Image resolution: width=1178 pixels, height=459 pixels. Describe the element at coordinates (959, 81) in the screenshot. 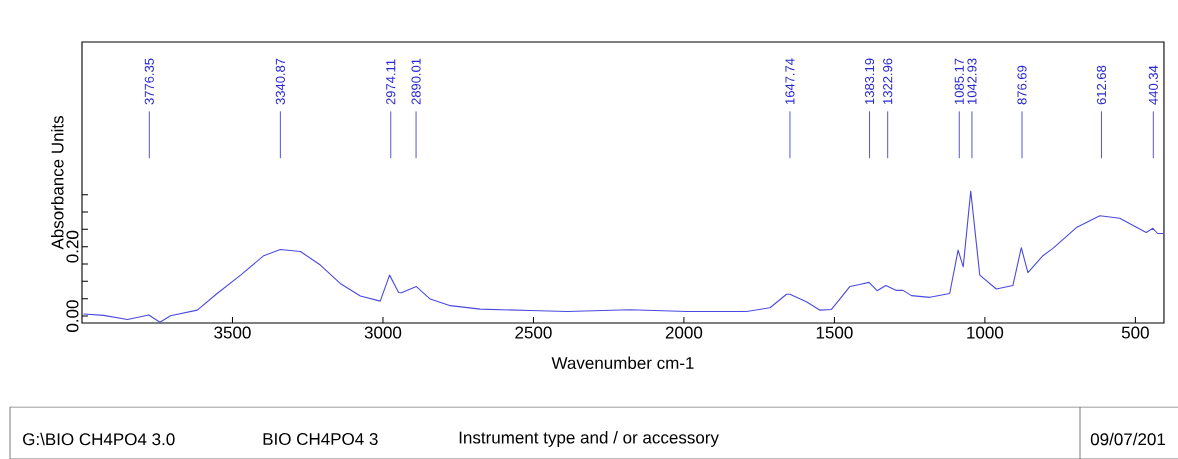

I see `annotation: 1085.17` at that location.